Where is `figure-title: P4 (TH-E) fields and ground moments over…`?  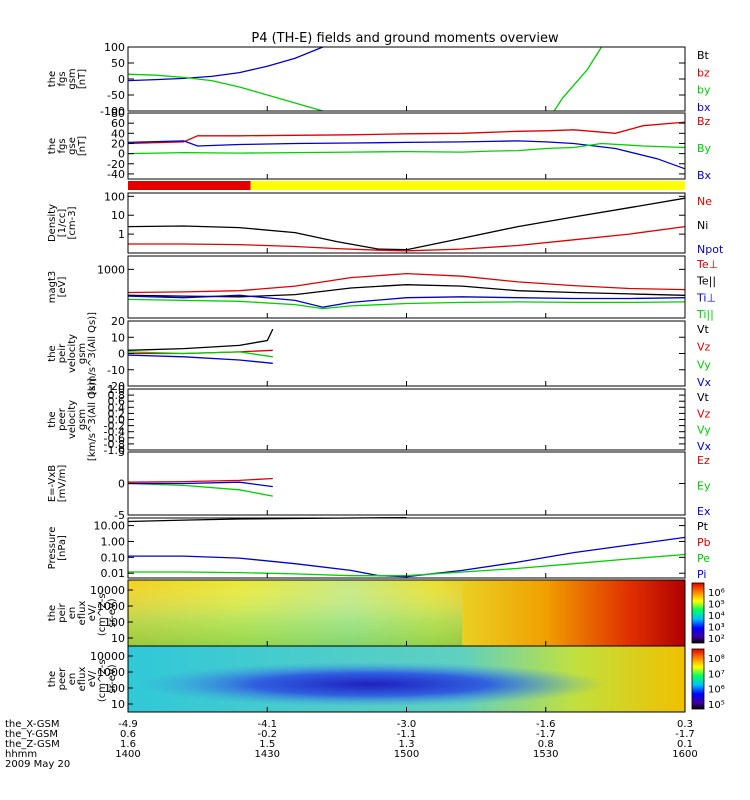 figure-title: P4 (TH-E) fields and ground moments over… is located at coordinates (405, 38).